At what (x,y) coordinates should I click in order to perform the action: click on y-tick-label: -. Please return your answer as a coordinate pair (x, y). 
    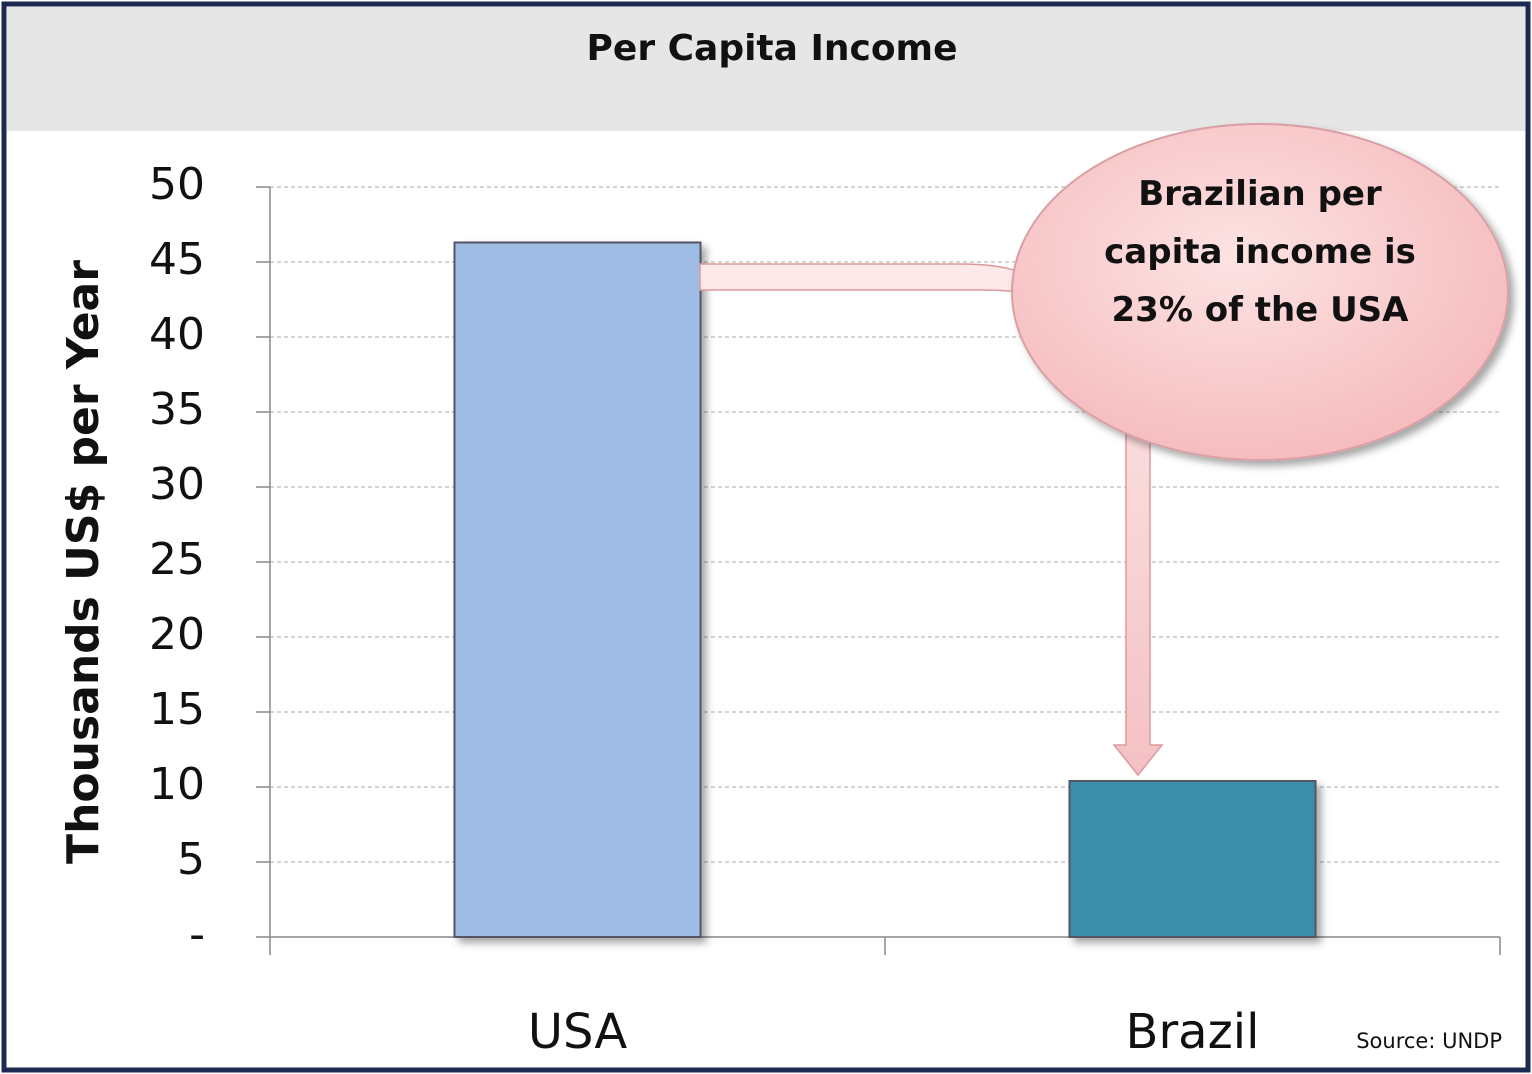
    Looking at the image, I should click on (197, 934).